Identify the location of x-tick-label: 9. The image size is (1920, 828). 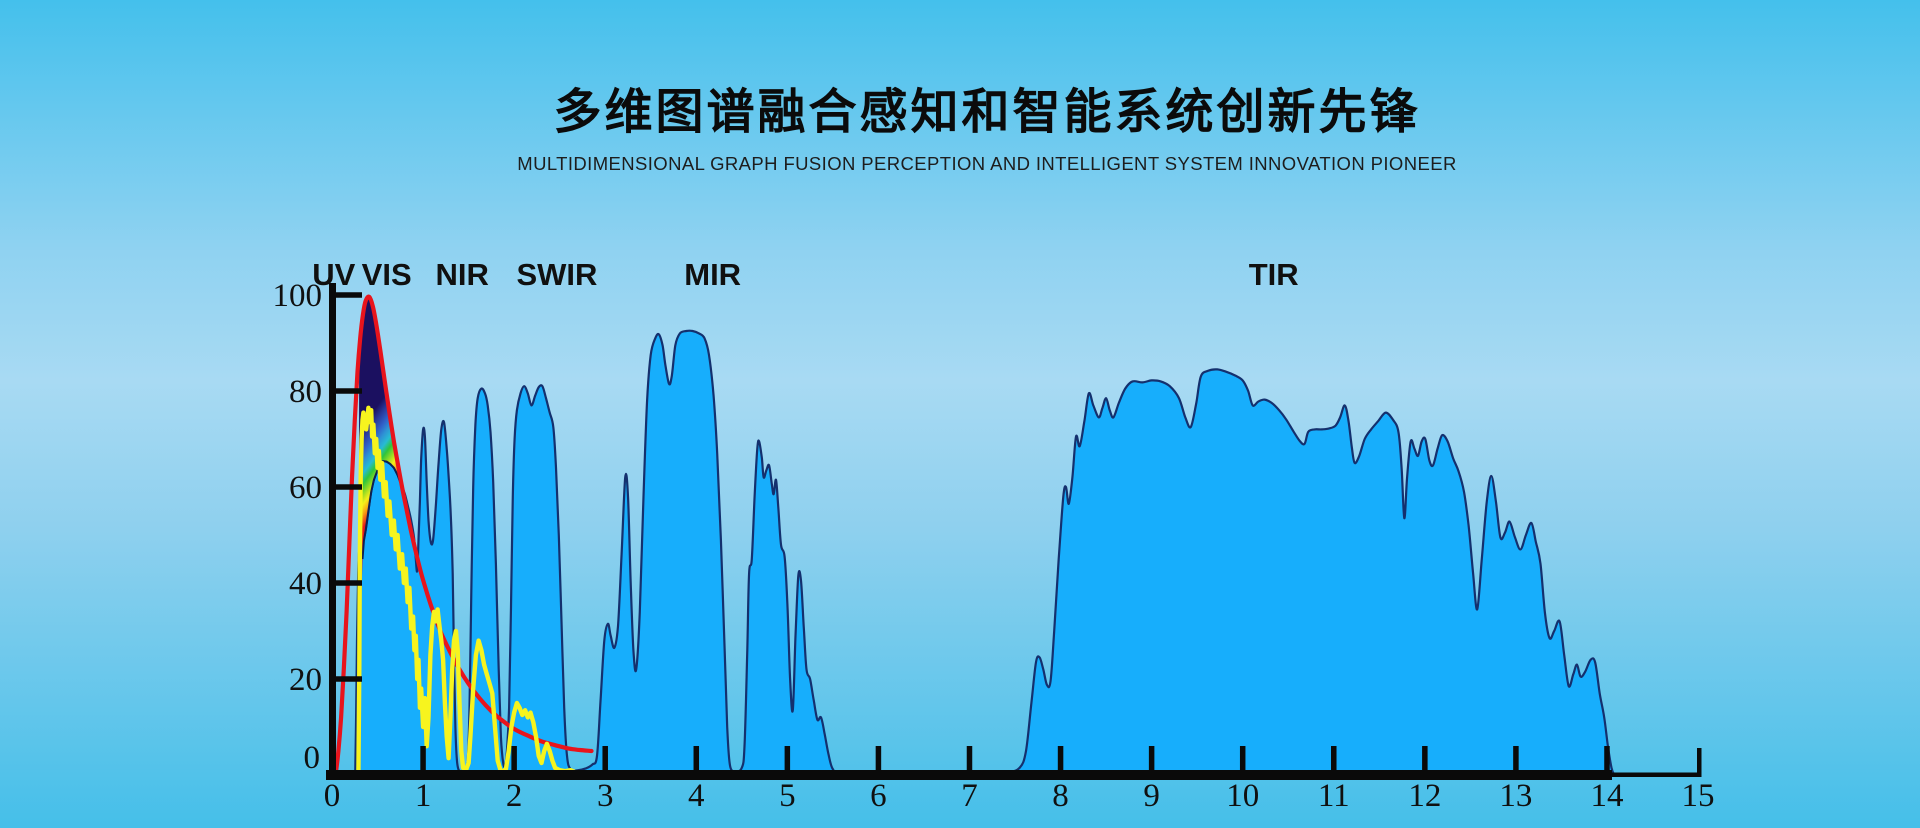
(1151, 796).